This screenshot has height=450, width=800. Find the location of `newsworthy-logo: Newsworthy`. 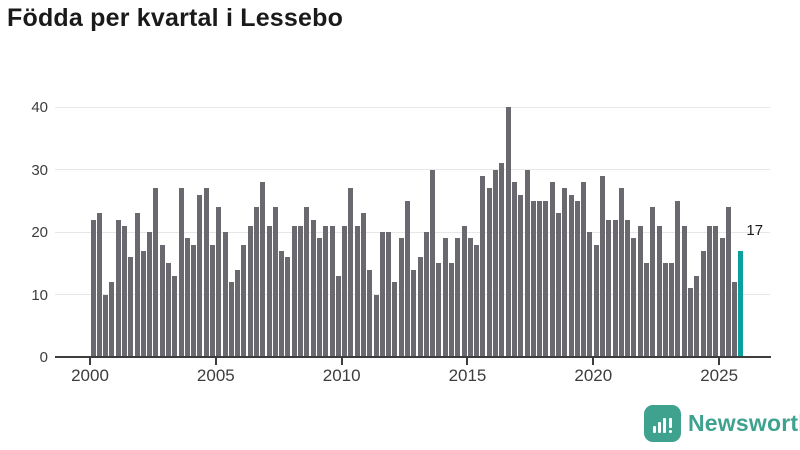

newsworthy-logo: Newsworthy is located at coordinates (722, 423).